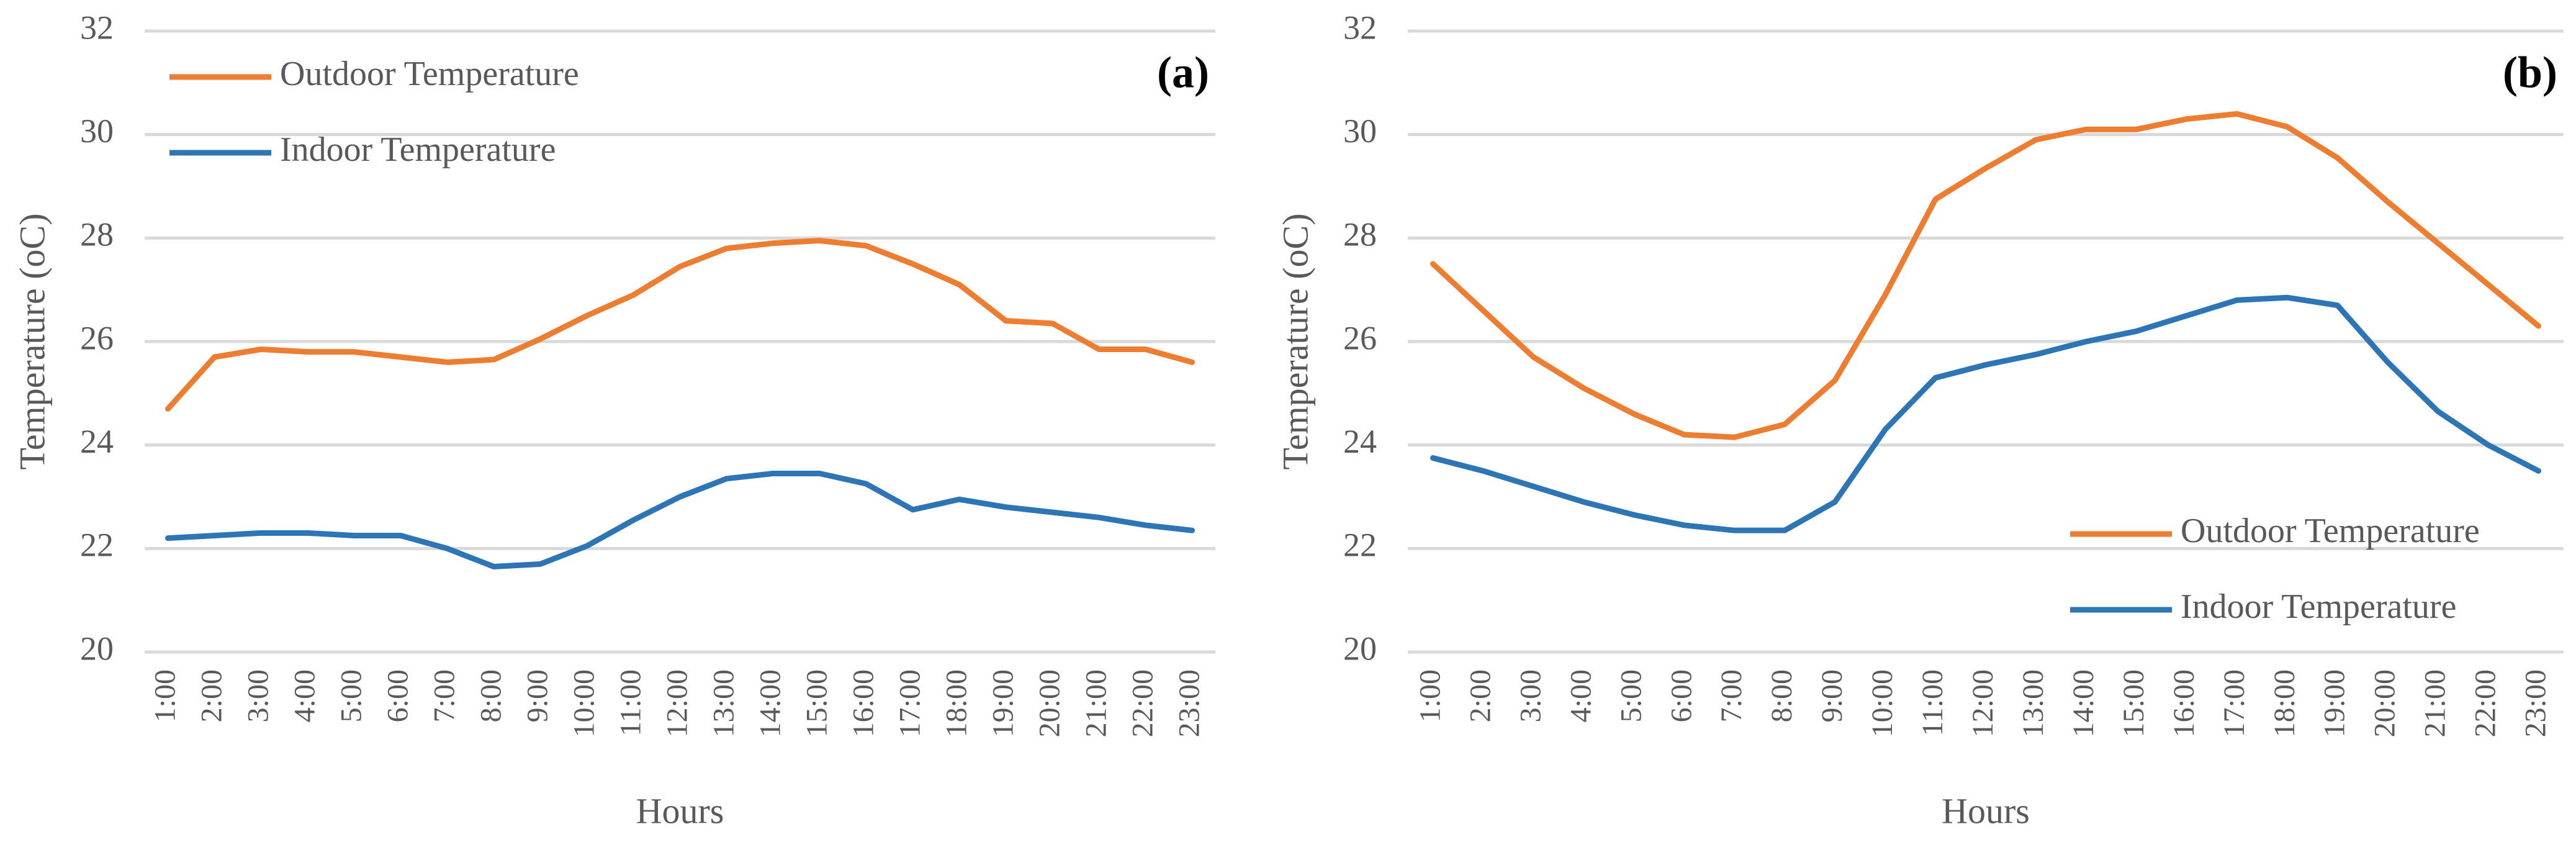  Describe the element at coordinates (1183, 72) in the screenshot. I see `title: (a)` at that location.